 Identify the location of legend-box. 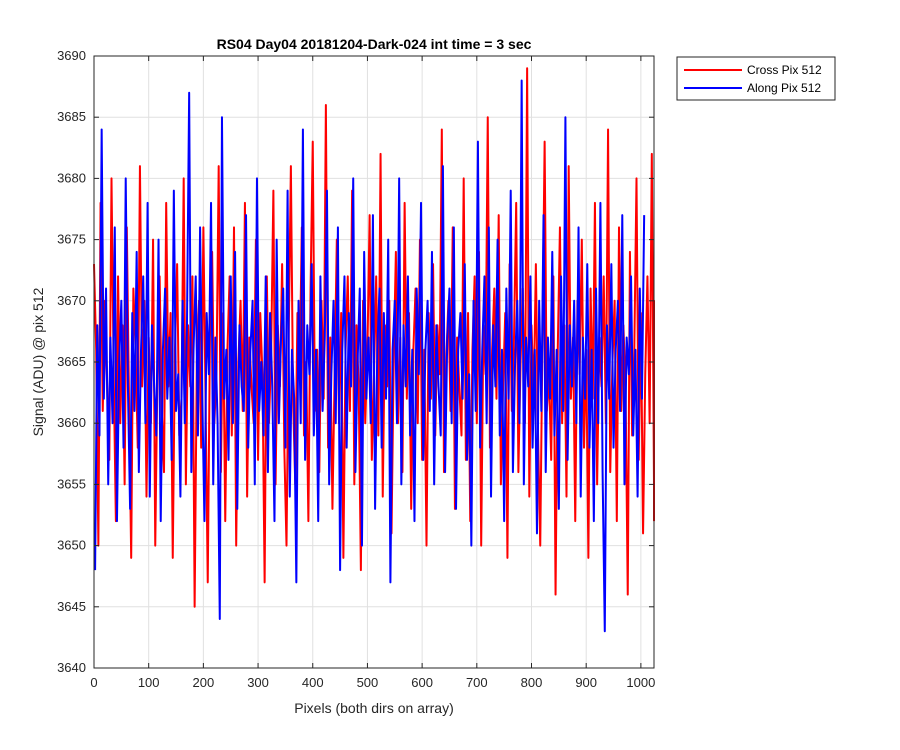
(756, 78).